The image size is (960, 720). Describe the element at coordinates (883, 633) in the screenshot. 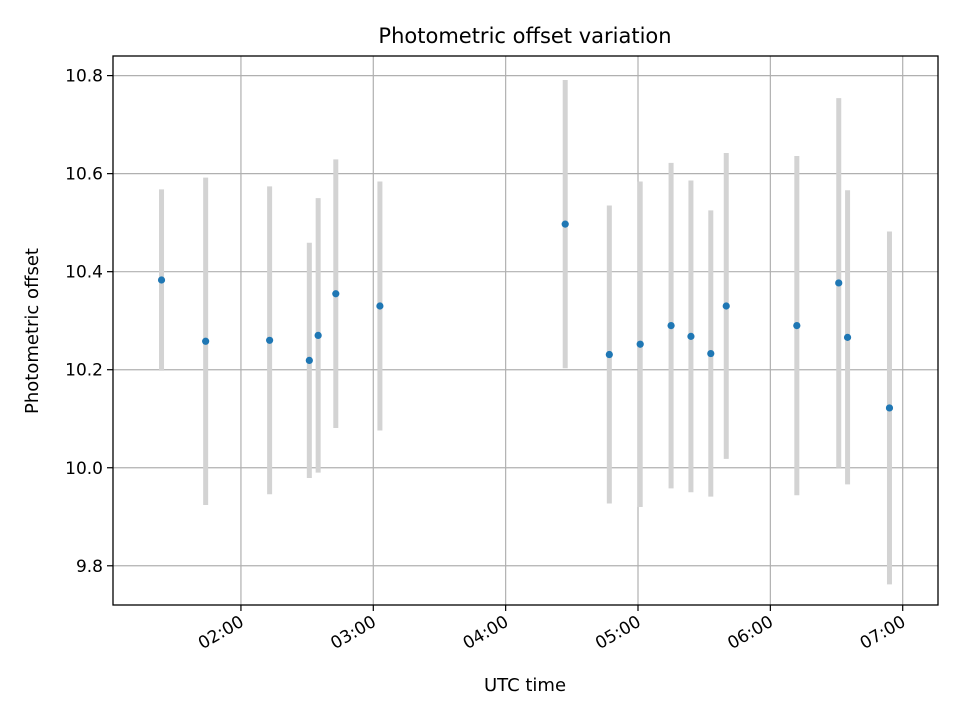

I see `x-tick-label: 07:00` at that location.